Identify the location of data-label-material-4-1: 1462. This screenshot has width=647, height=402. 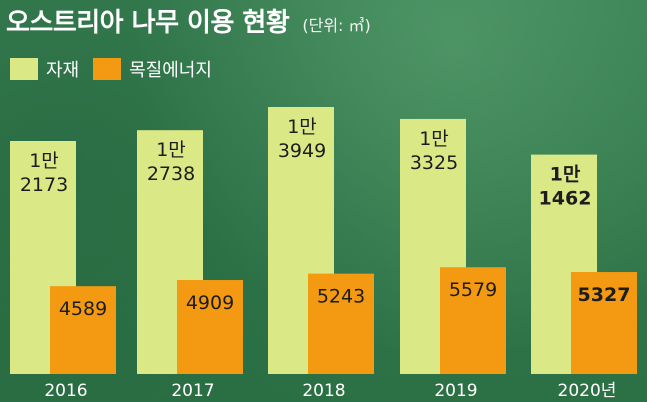
(565, 199).